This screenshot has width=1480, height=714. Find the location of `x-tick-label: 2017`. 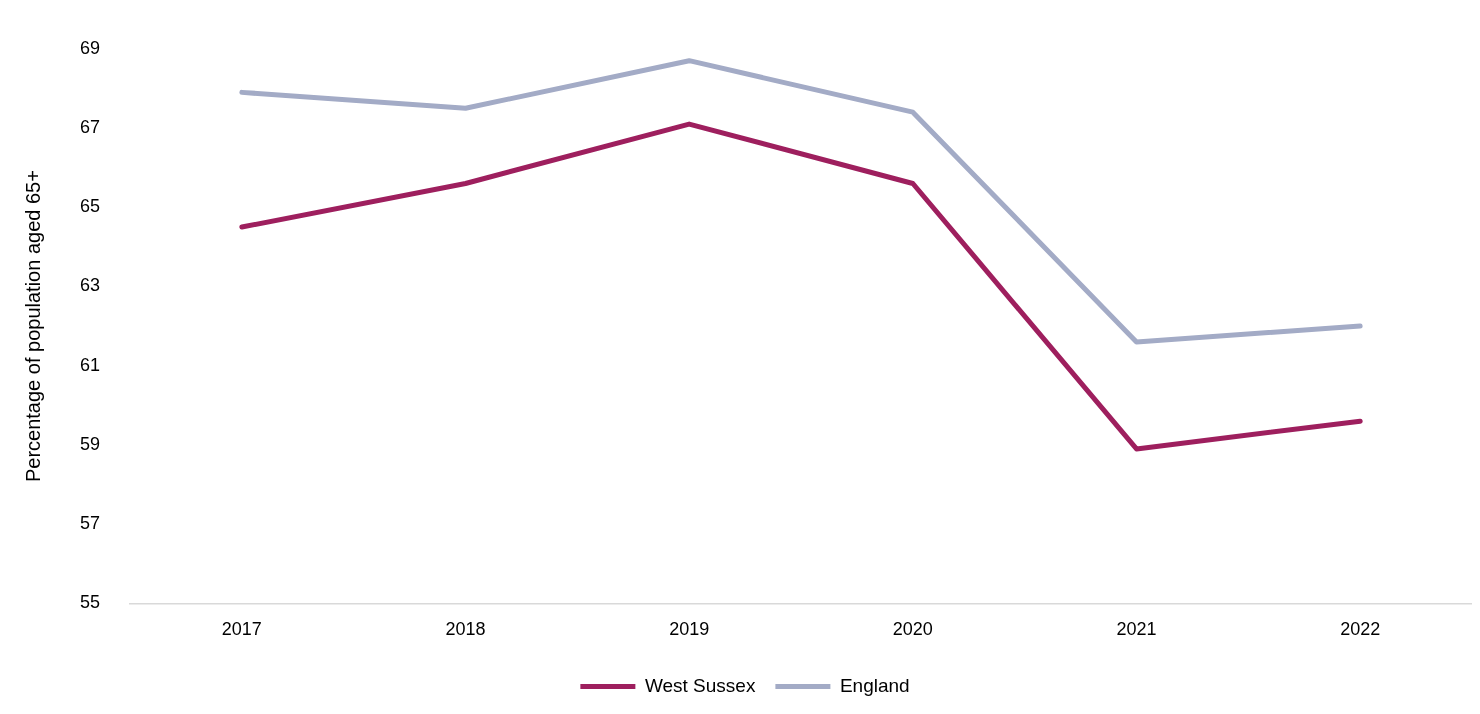

x-tick-label: 2017 is located at coordinates (241, 629).